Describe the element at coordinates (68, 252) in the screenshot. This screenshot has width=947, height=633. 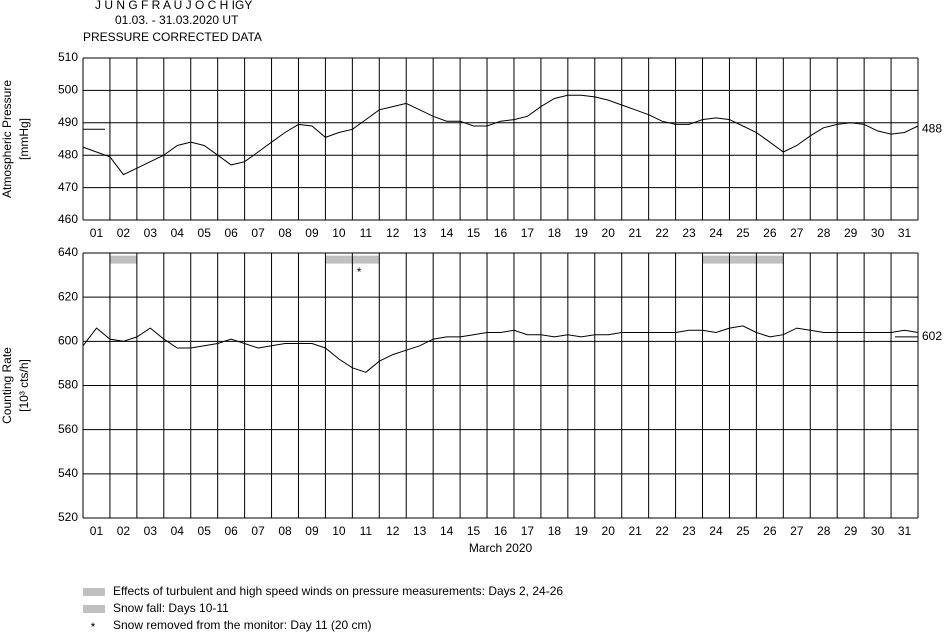
I see `y-tick-label: 640` at that location.